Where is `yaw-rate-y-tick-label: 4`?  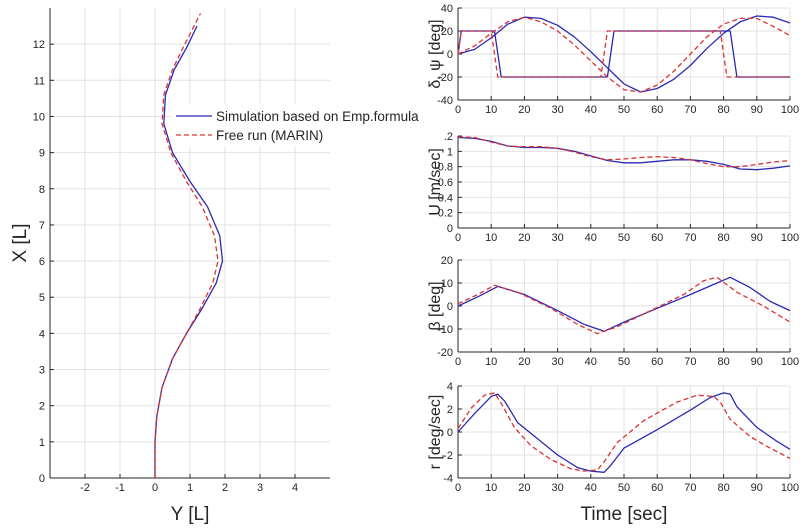
yaw-rate-y-tick-label: 4 is located at coordinates (450, 387).